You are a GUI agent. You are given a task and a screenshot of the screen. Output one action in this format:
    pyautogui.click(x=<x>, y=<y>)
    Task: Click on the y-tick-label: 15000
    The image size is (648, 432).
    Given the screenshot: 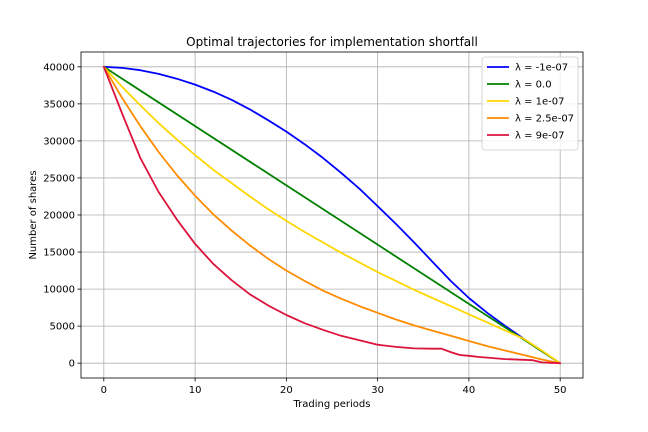 What is the action you would take?
    pyautogui.click(x=59, y=253)
    